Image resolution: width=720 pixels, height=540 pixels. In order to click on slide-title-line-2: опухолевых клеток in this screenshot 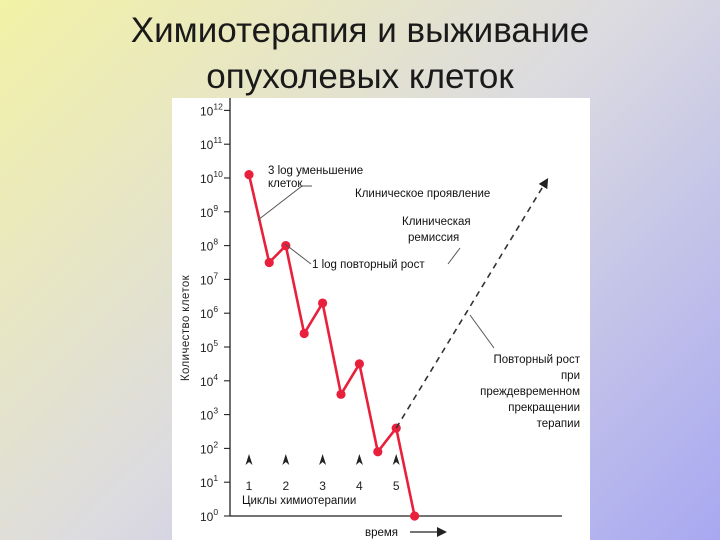, I will do `click(360, 76)`.